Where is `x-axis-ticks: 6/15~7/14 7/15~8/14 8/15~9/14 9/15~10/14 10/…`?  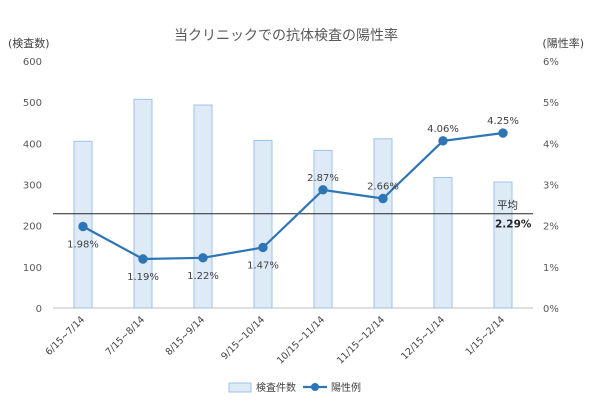
x-axis-ticks: 6/15~7/14 7/15~8/14 8/15~9/14 9/15~10/14 10/… is located at coordinates (276, 340).